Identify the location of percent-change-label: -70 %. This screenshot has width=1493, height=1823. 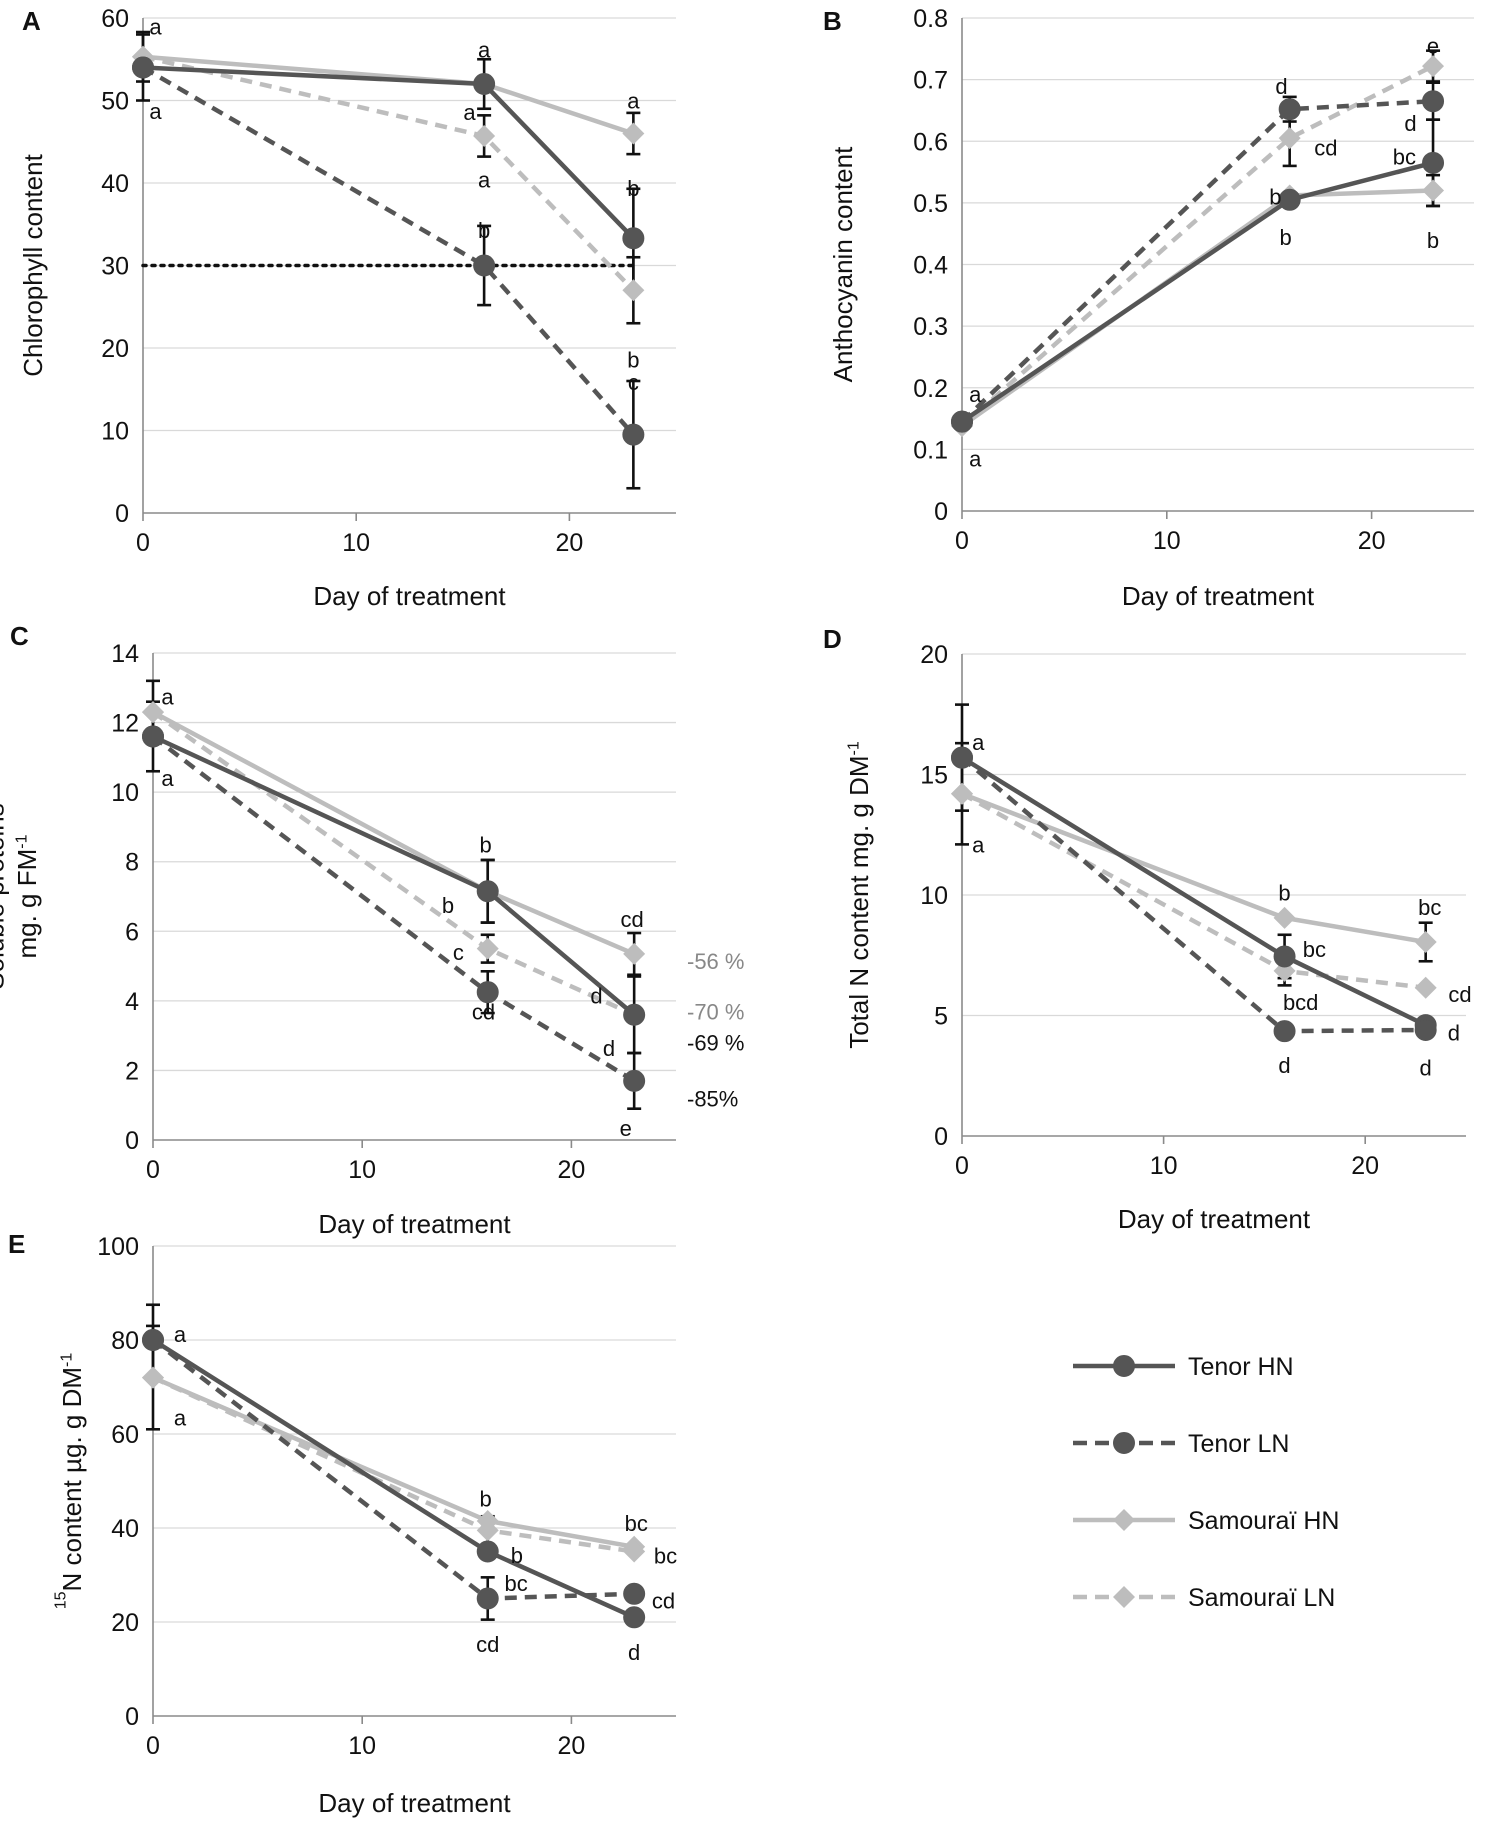
(715, 1011).